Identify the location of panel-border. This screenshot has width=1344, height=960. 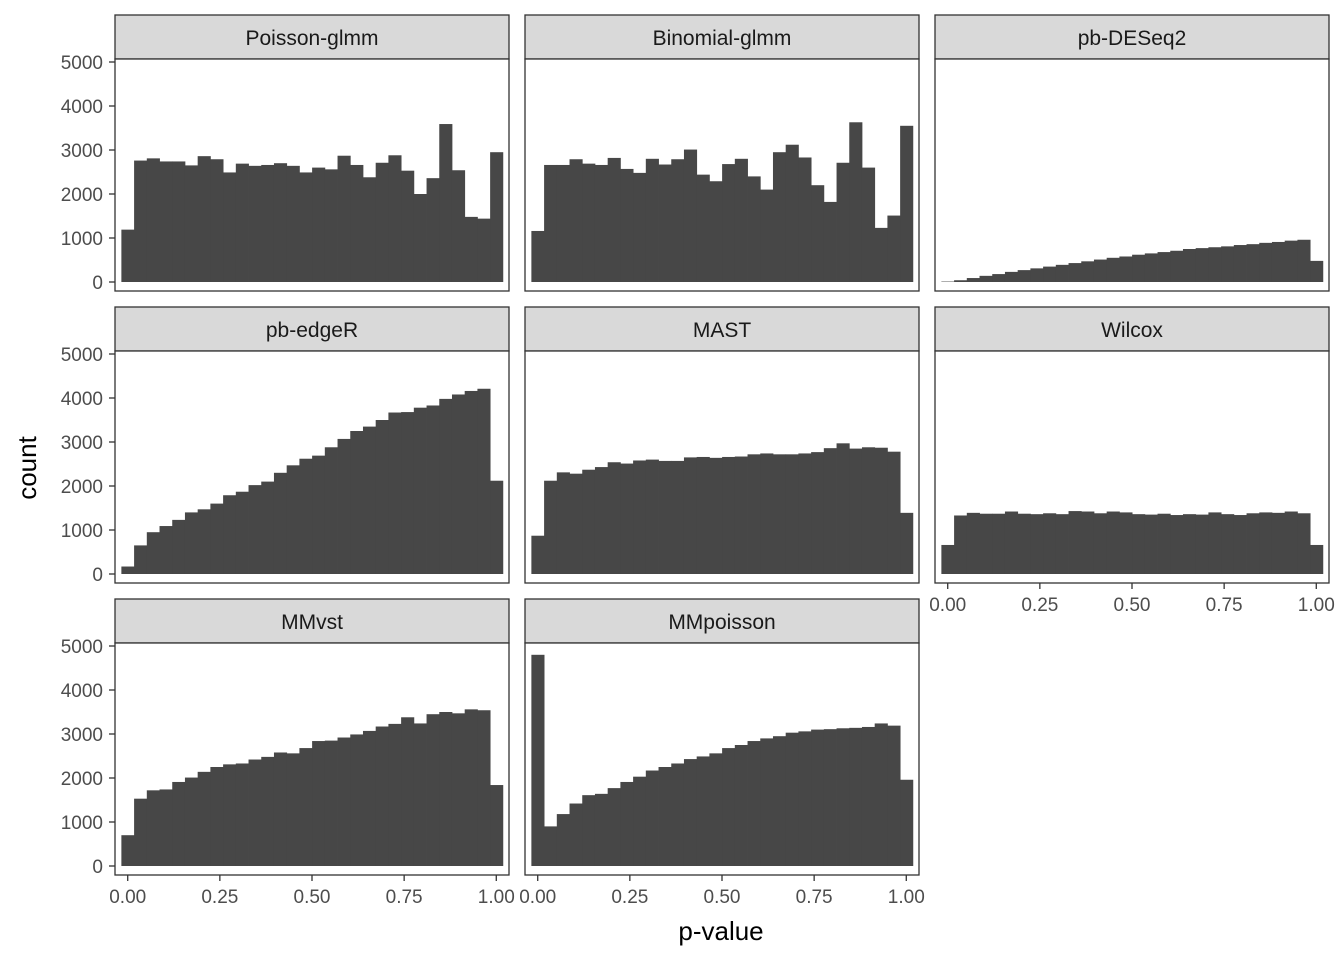
(722, 467).